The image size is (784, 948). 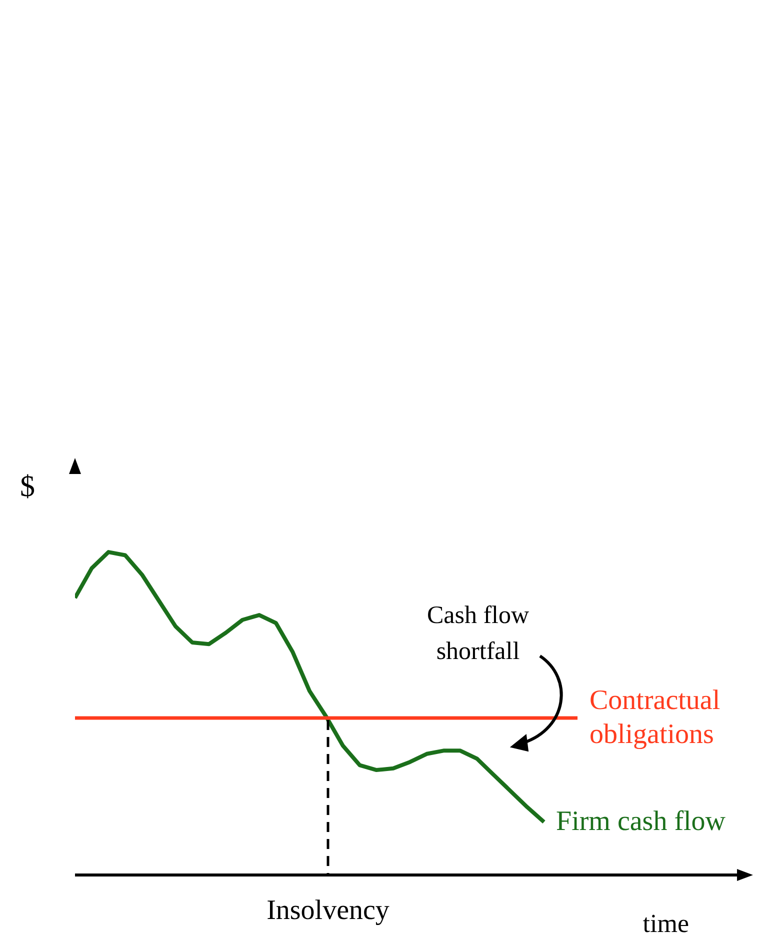 I want to click on y-axis-title: $, so click(x=27, y=487).